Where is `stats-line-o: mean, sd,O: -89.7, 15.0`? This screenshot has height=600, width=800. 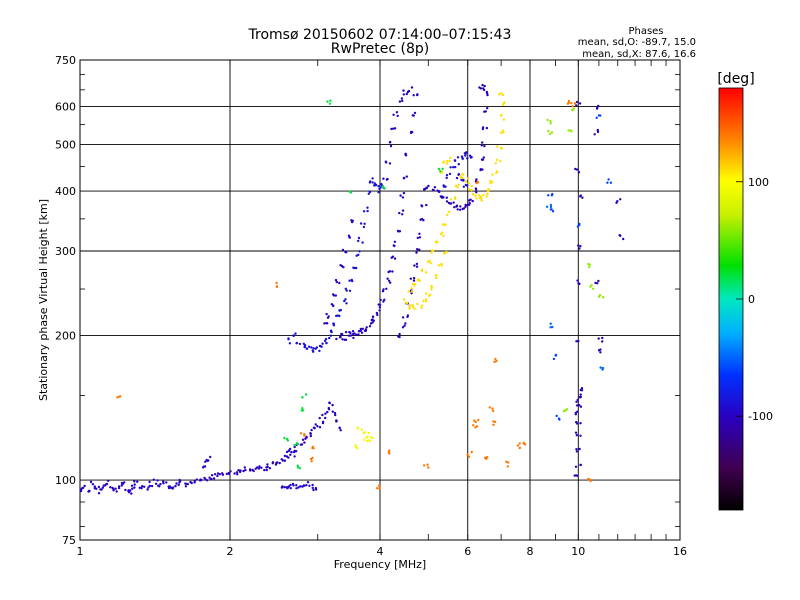
stats-line-o: mean, sd,O: -89.7, 15.0 is located at coordinates (637, 42).